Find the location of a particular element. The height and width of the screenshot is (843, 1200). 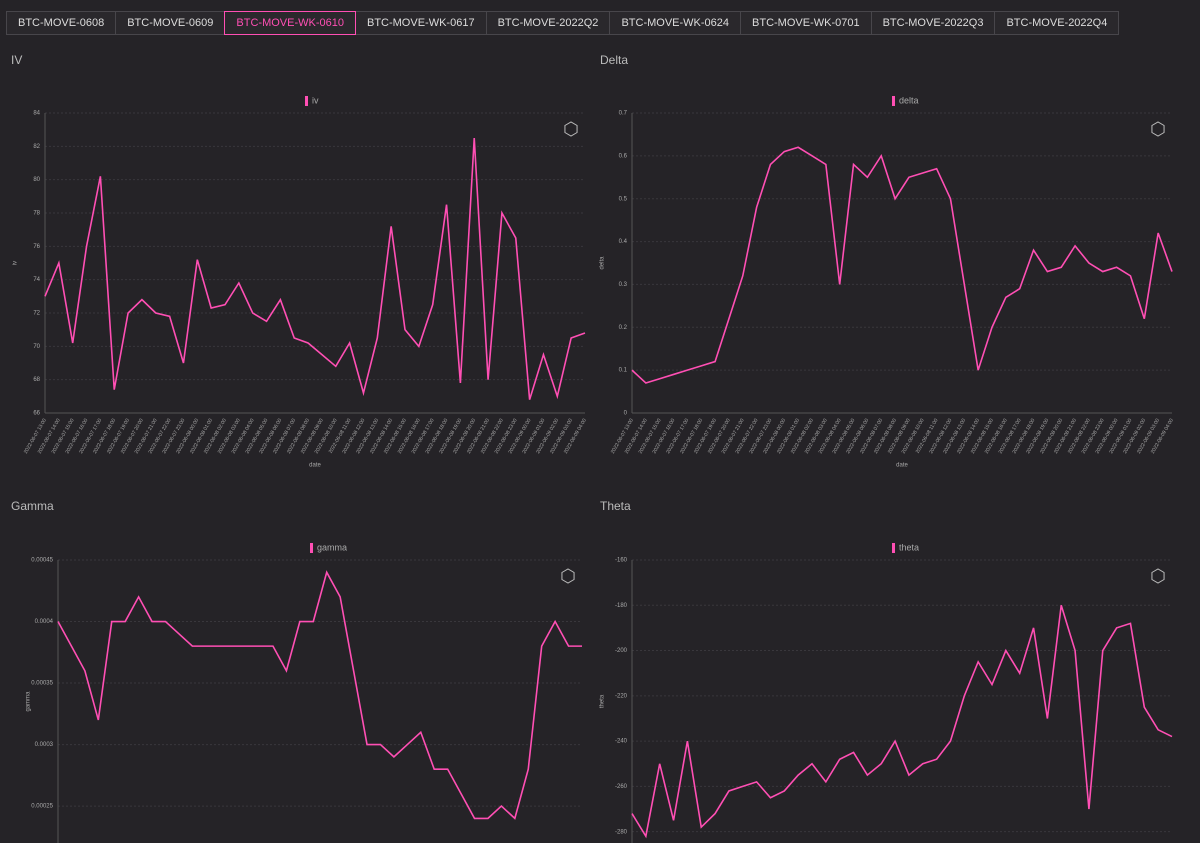

panel-title: IV is located at coordinates (16, 60).